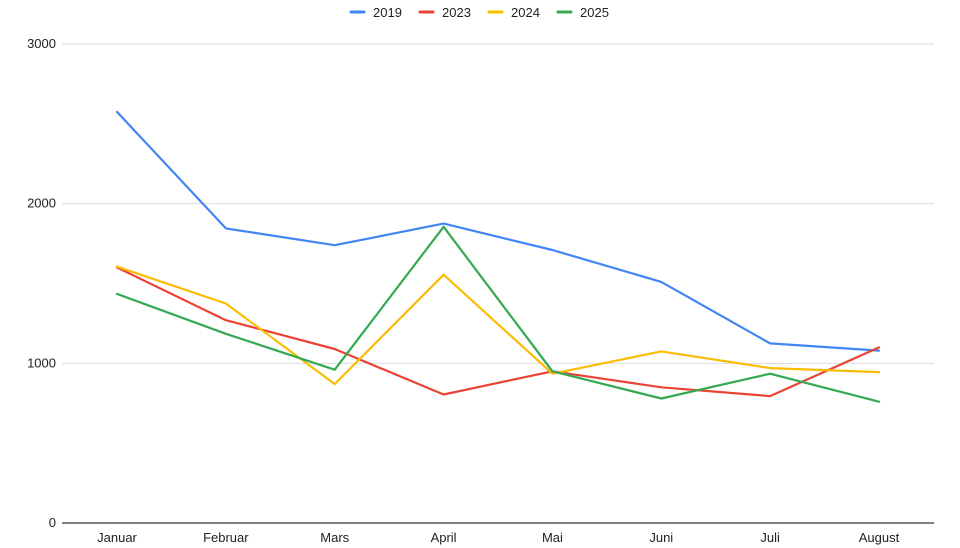  What do you see at coordinates (444, 537) in the screenshot?
I see `x-tick-label: April` at bounding box center [444, 537].